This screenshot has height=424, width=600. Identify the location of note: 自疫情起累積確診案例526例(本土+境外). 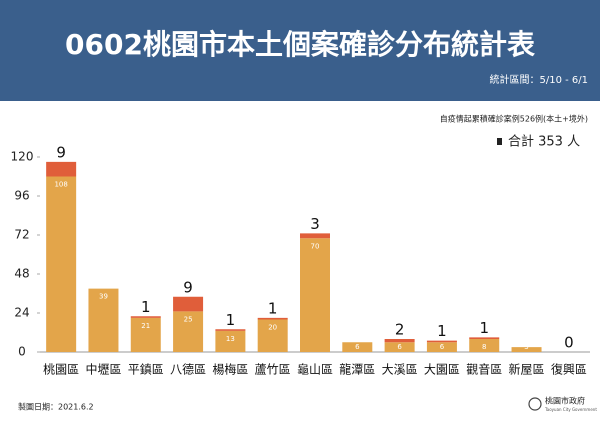
(514, 119).